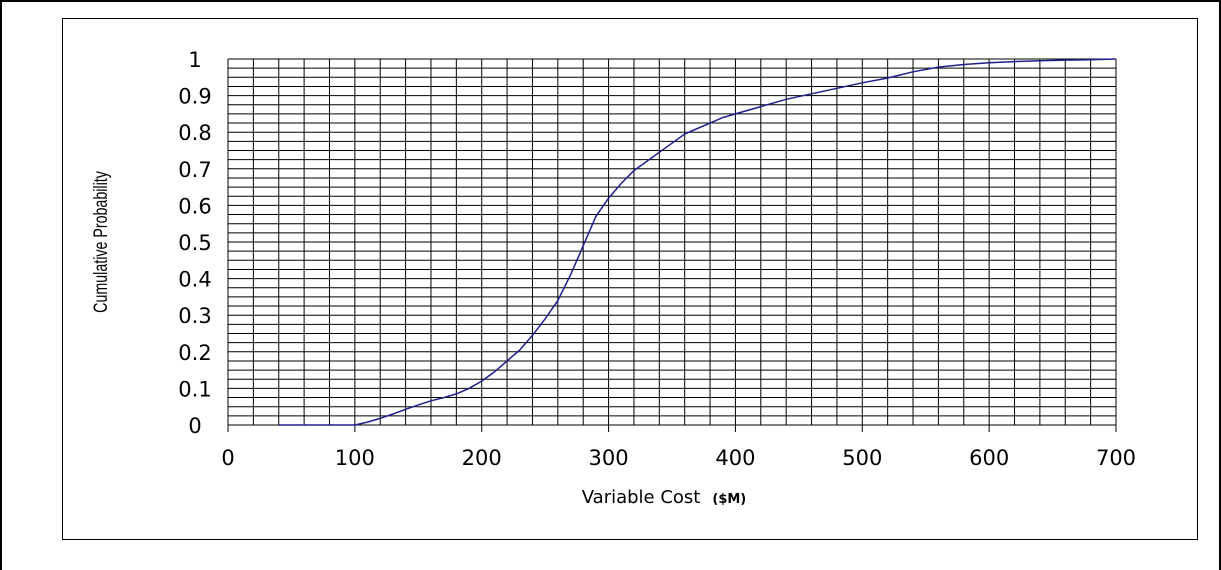 The image size is (1221, 570). What do you see at coordinates (100, 242) in the screenshot?
I see `y-axis-label: Cumulative Probability` at bounding box center [100, 242].